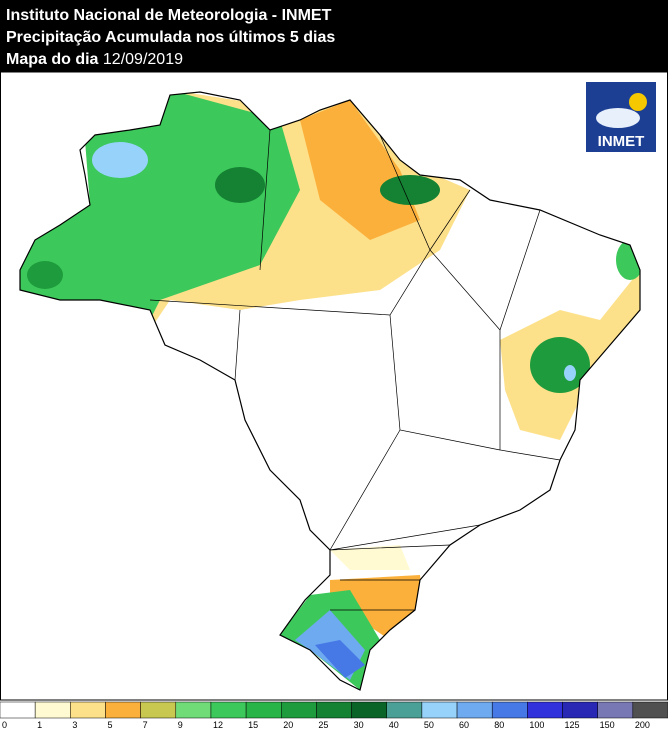 The width and height of the screenshot is (668, 731). Describe the element at coordinates (323, 725) in the screenshot. I see `legend-label: 25` at that location.